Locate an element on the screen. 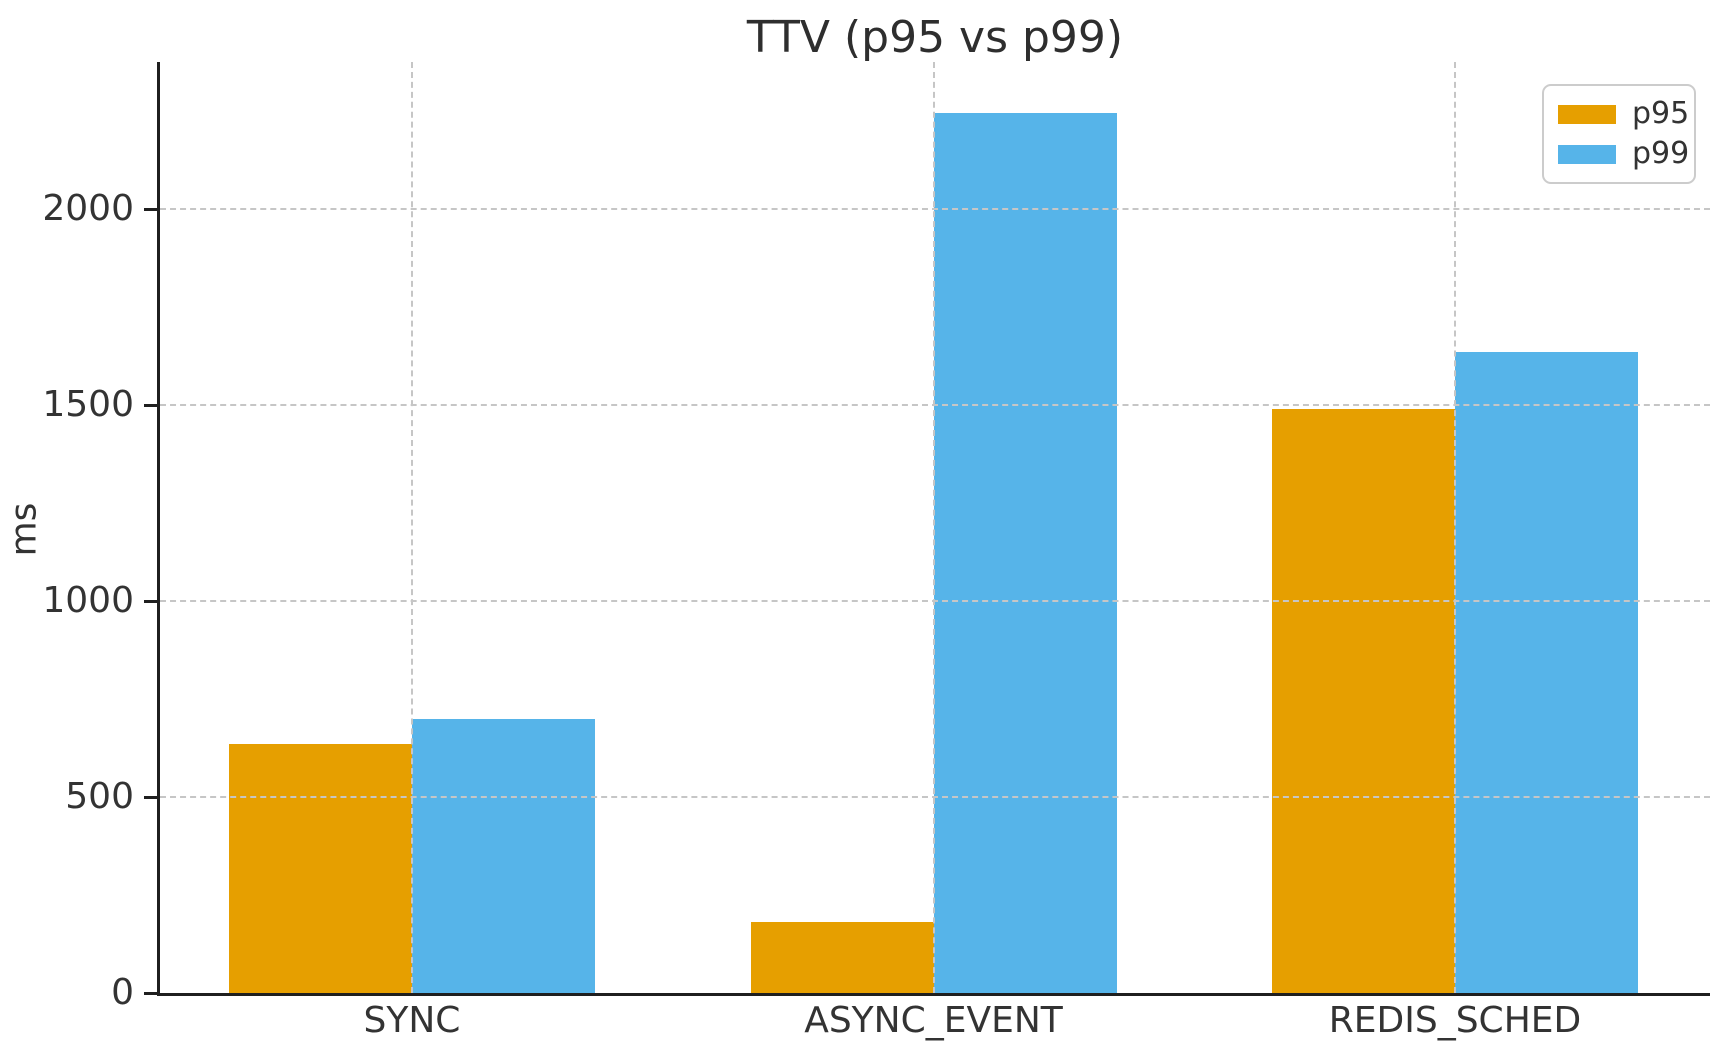 This screenshot has width=1728, height=1057. gridline-y-2000 is located at coordinates (935, 209).